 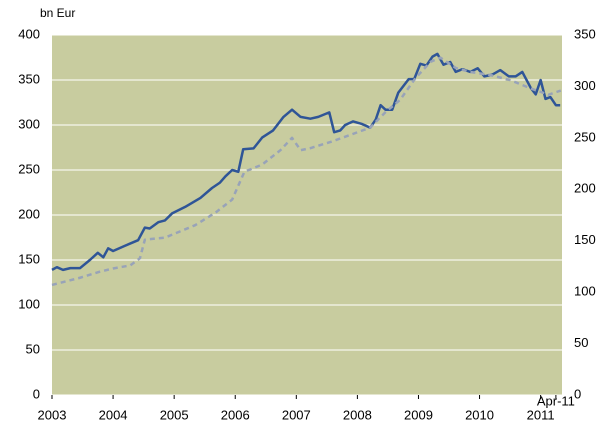 What do you see at coordinates (585, 188) in the screenshot?
I see `y2-tick-label: 200` at bounding box center [585, 188].